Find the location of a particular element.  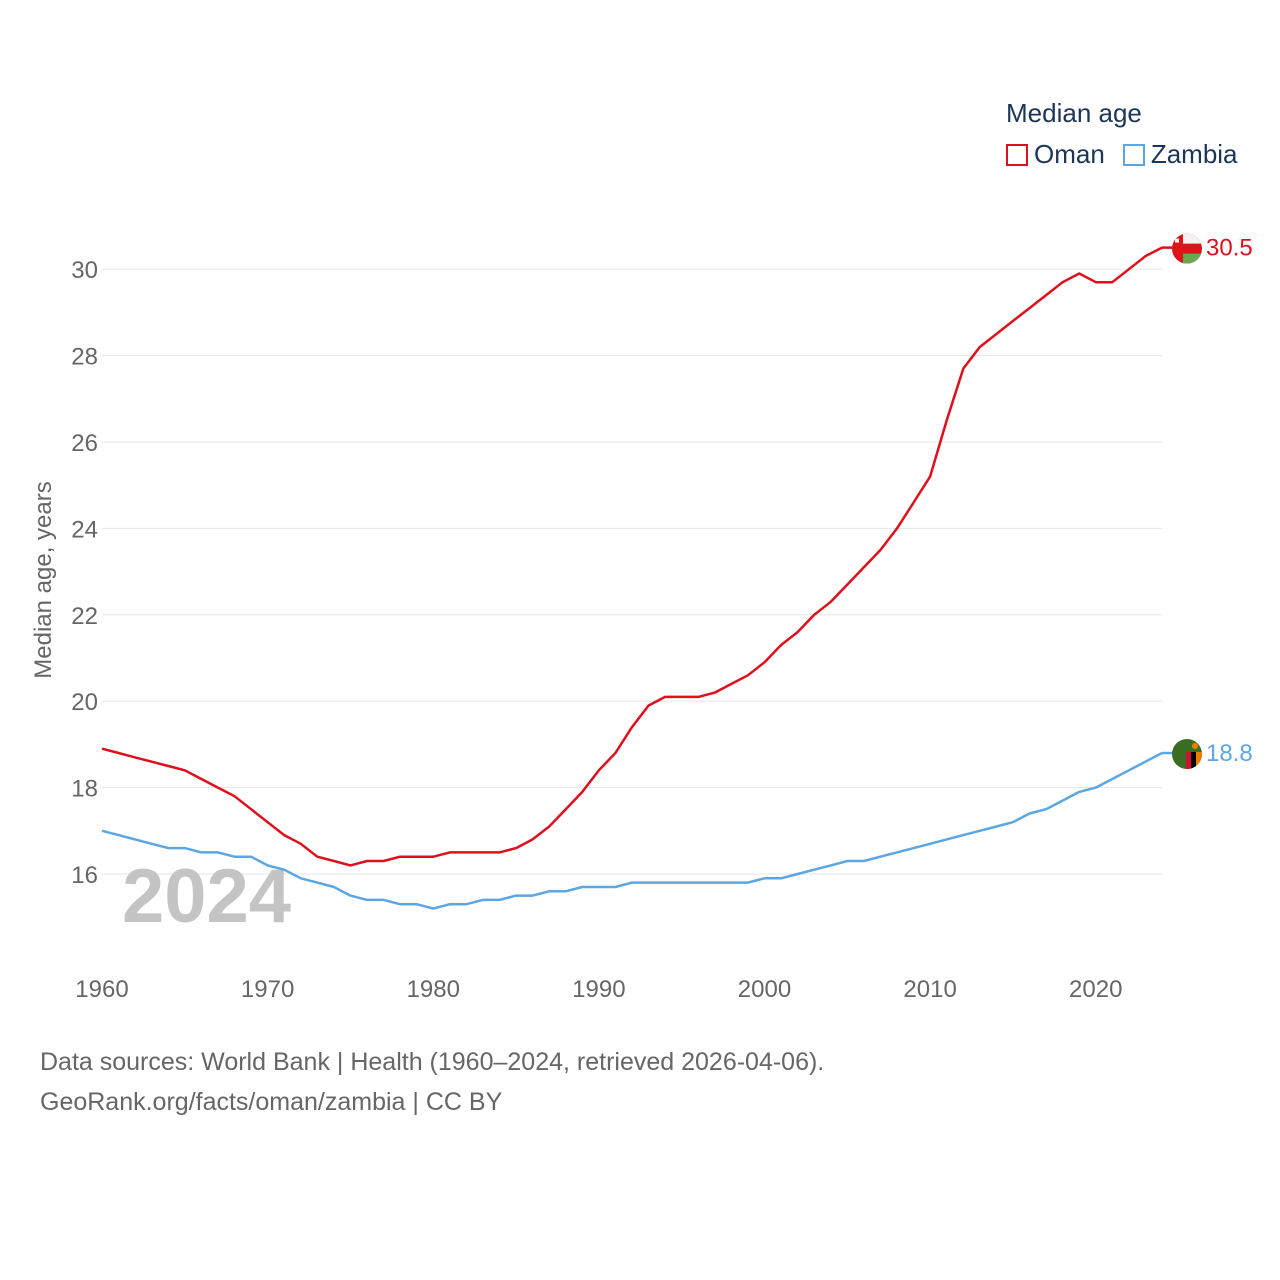

x-axis-ticks: 1960 1970 1980 1990 2000 2010 2020 is located at coordinates (598, 989).